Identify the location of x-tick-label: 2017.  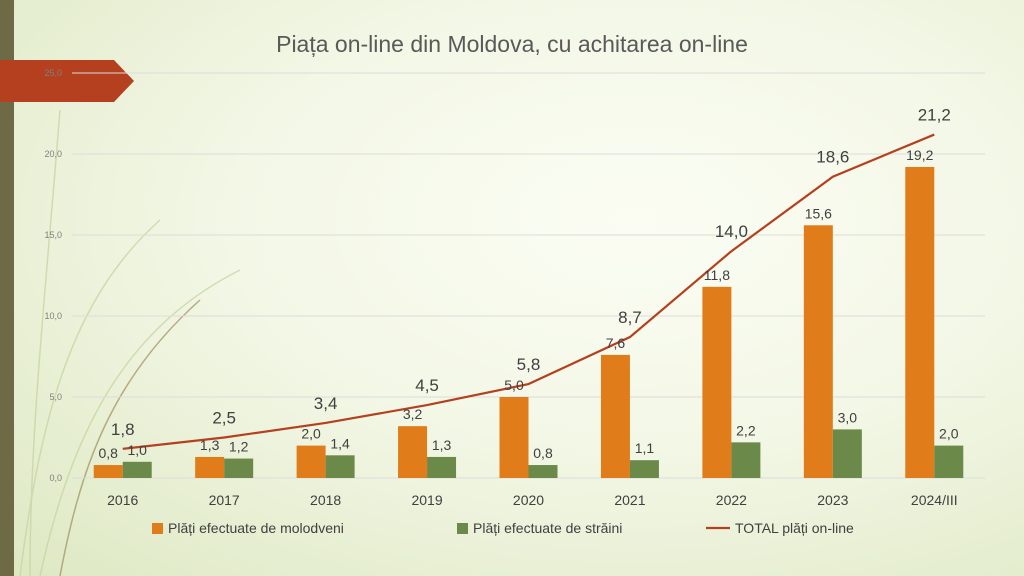
(224, 500).